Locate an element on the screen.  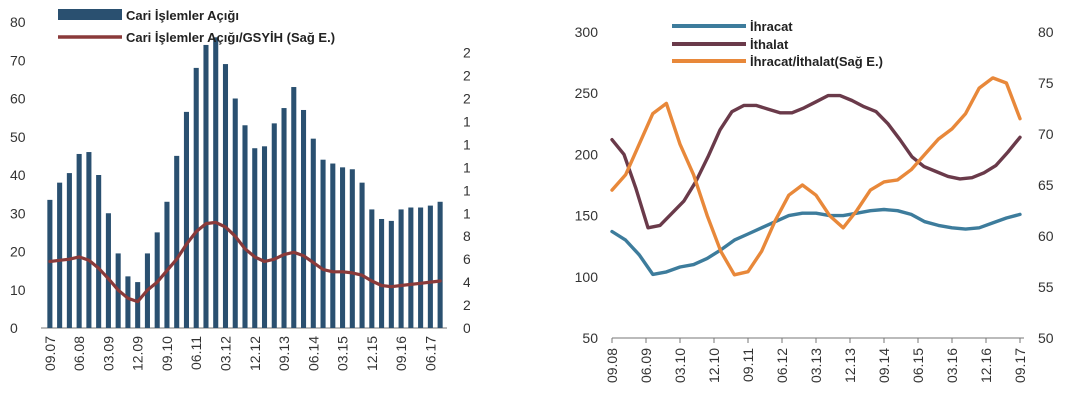
y-tick-left: 0 is located at coordinates (14, 328).